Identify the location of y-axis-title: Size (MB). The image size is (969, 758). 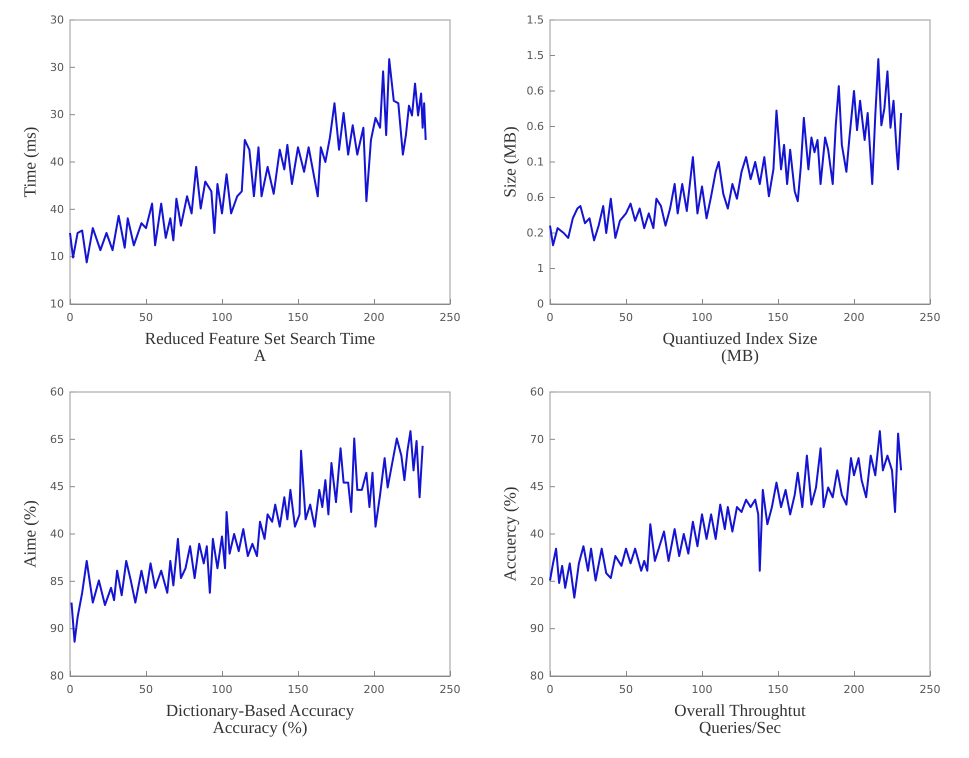
(510, 162).